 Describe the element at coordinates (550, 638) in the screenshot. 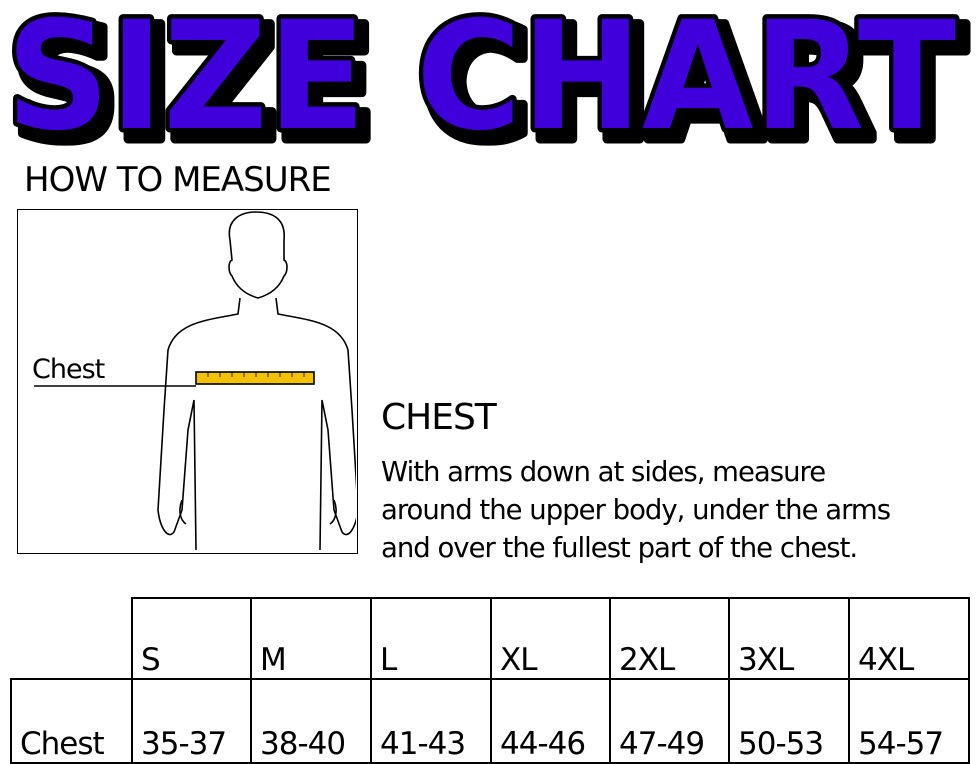

I see `size-header: XL` at that location.